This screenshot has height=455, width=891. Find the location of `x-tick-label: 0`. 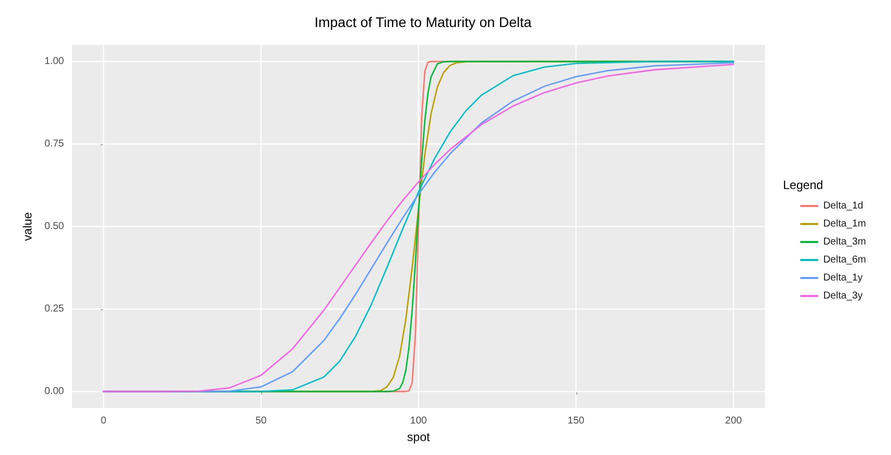

x-tick-label: 0 is located at coordinates (103, 421).